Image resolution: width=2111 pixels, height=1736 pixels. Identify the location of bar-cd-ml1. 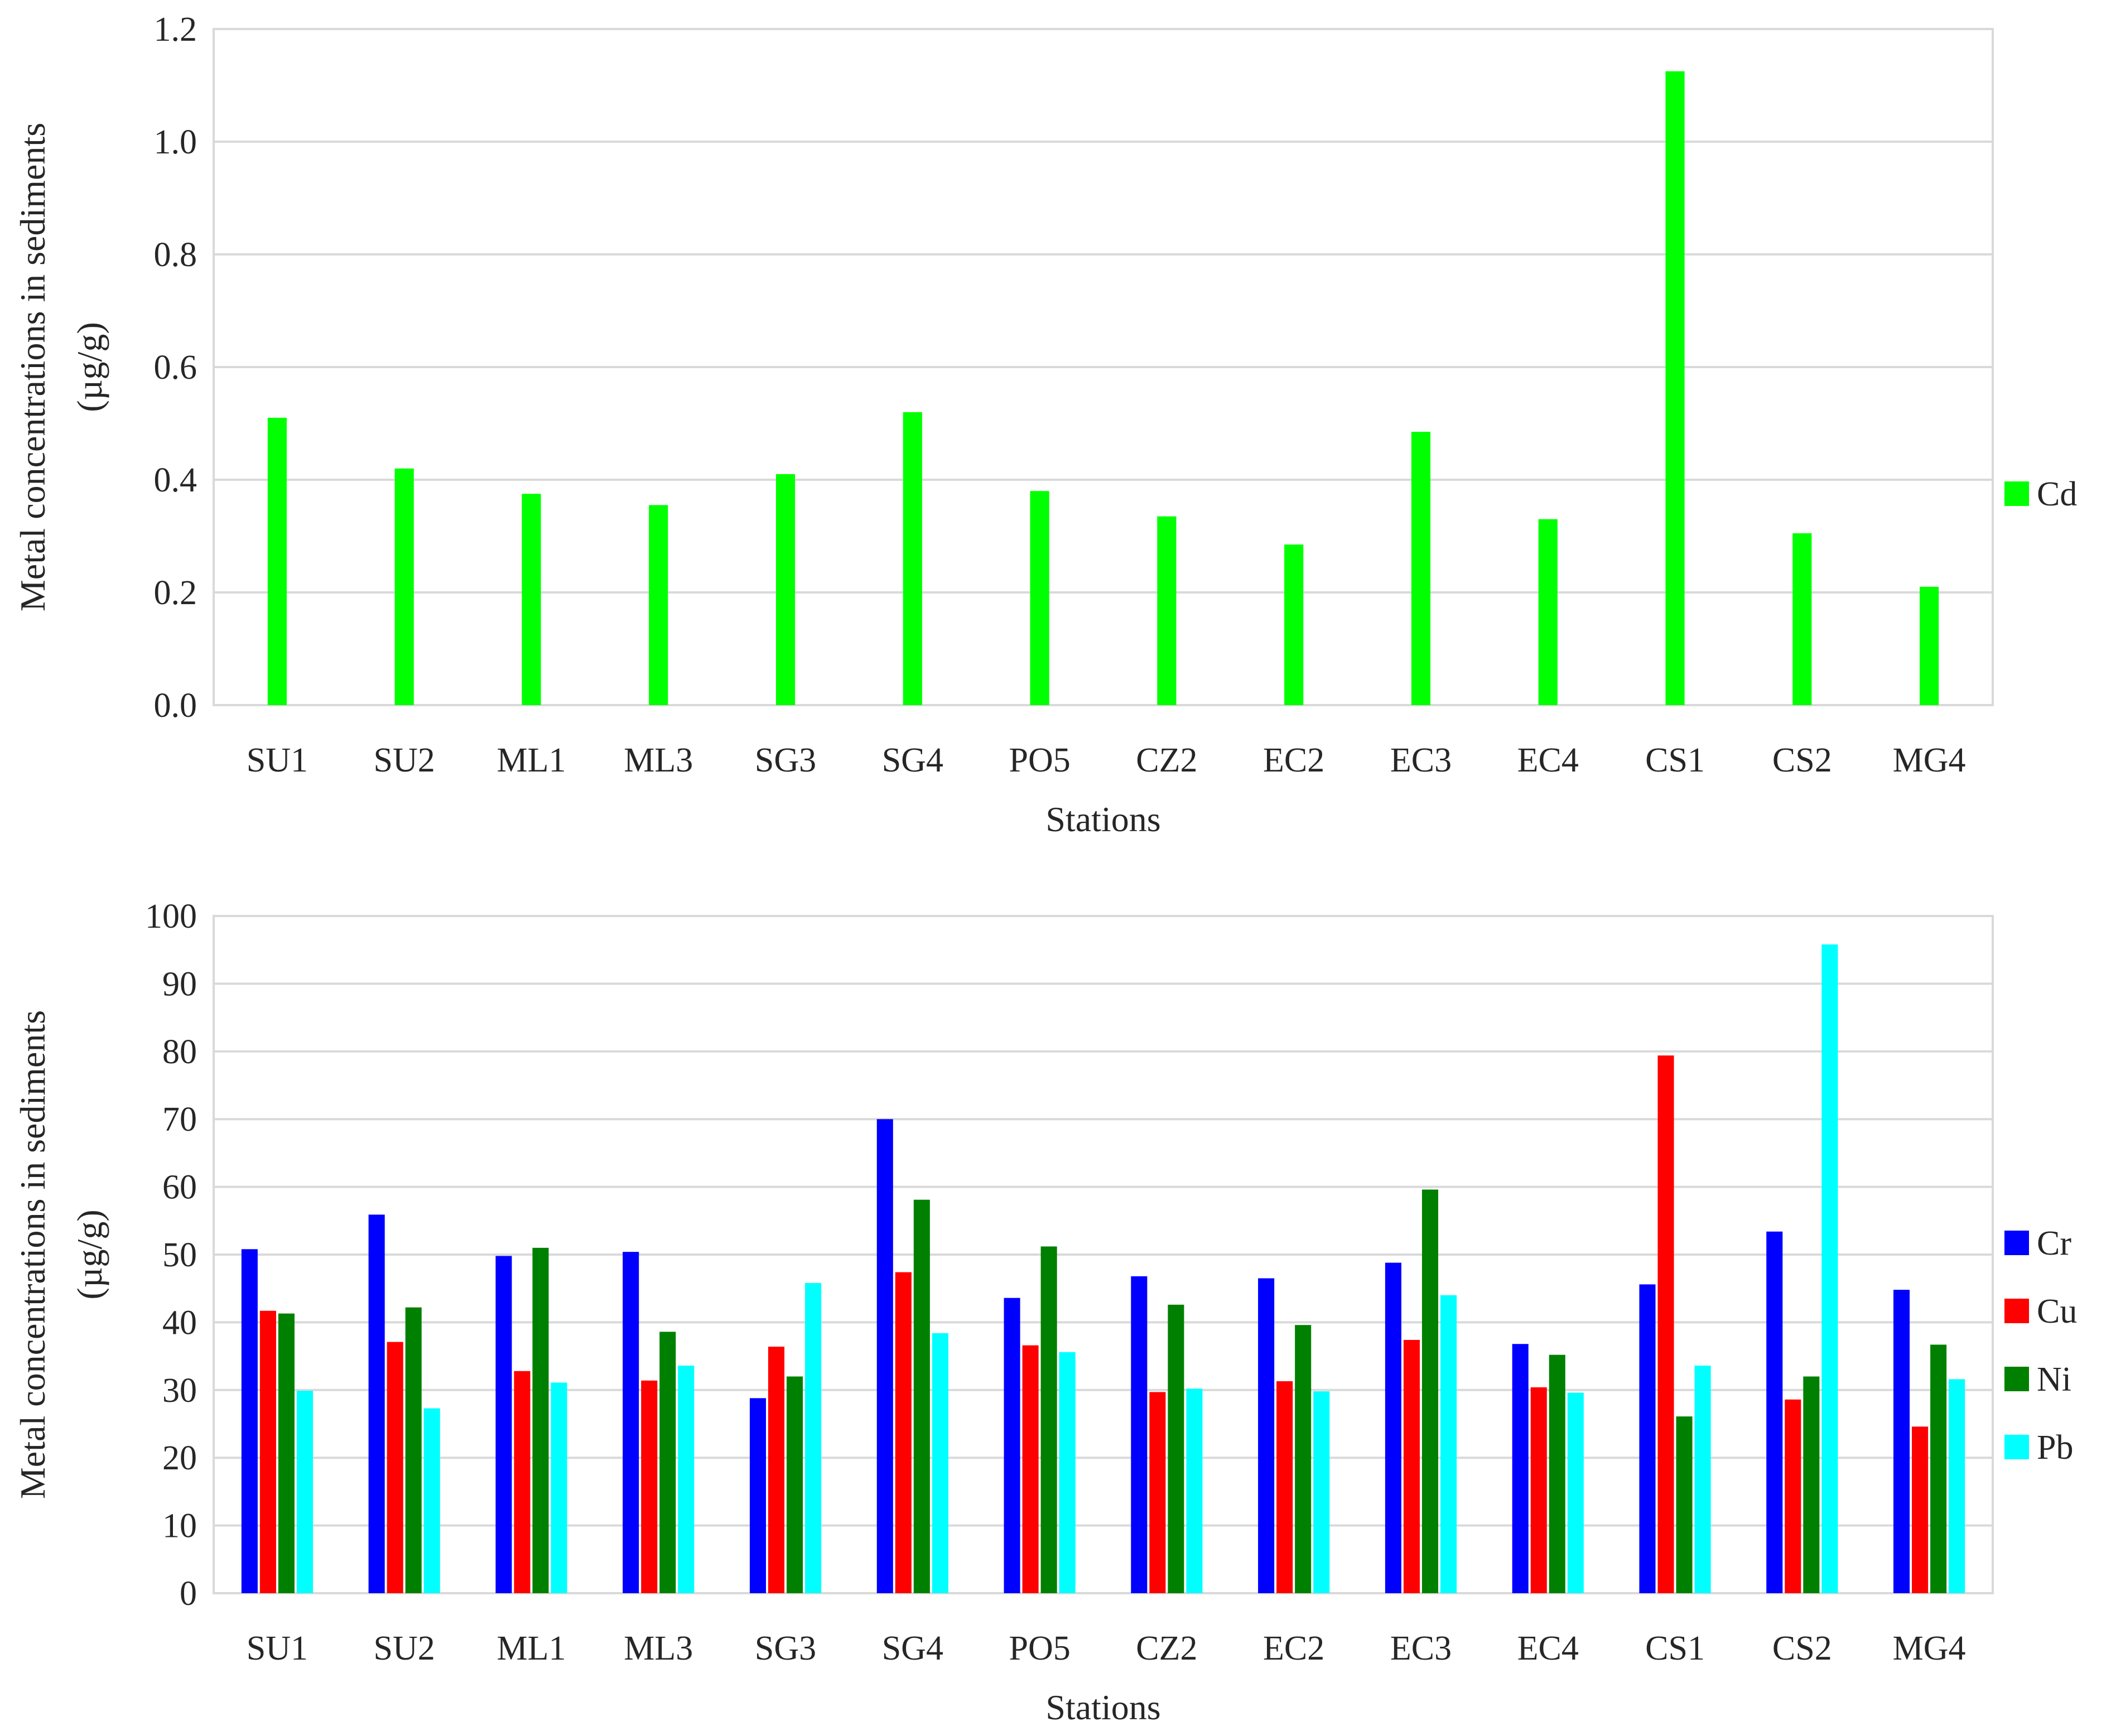
(531, 599).